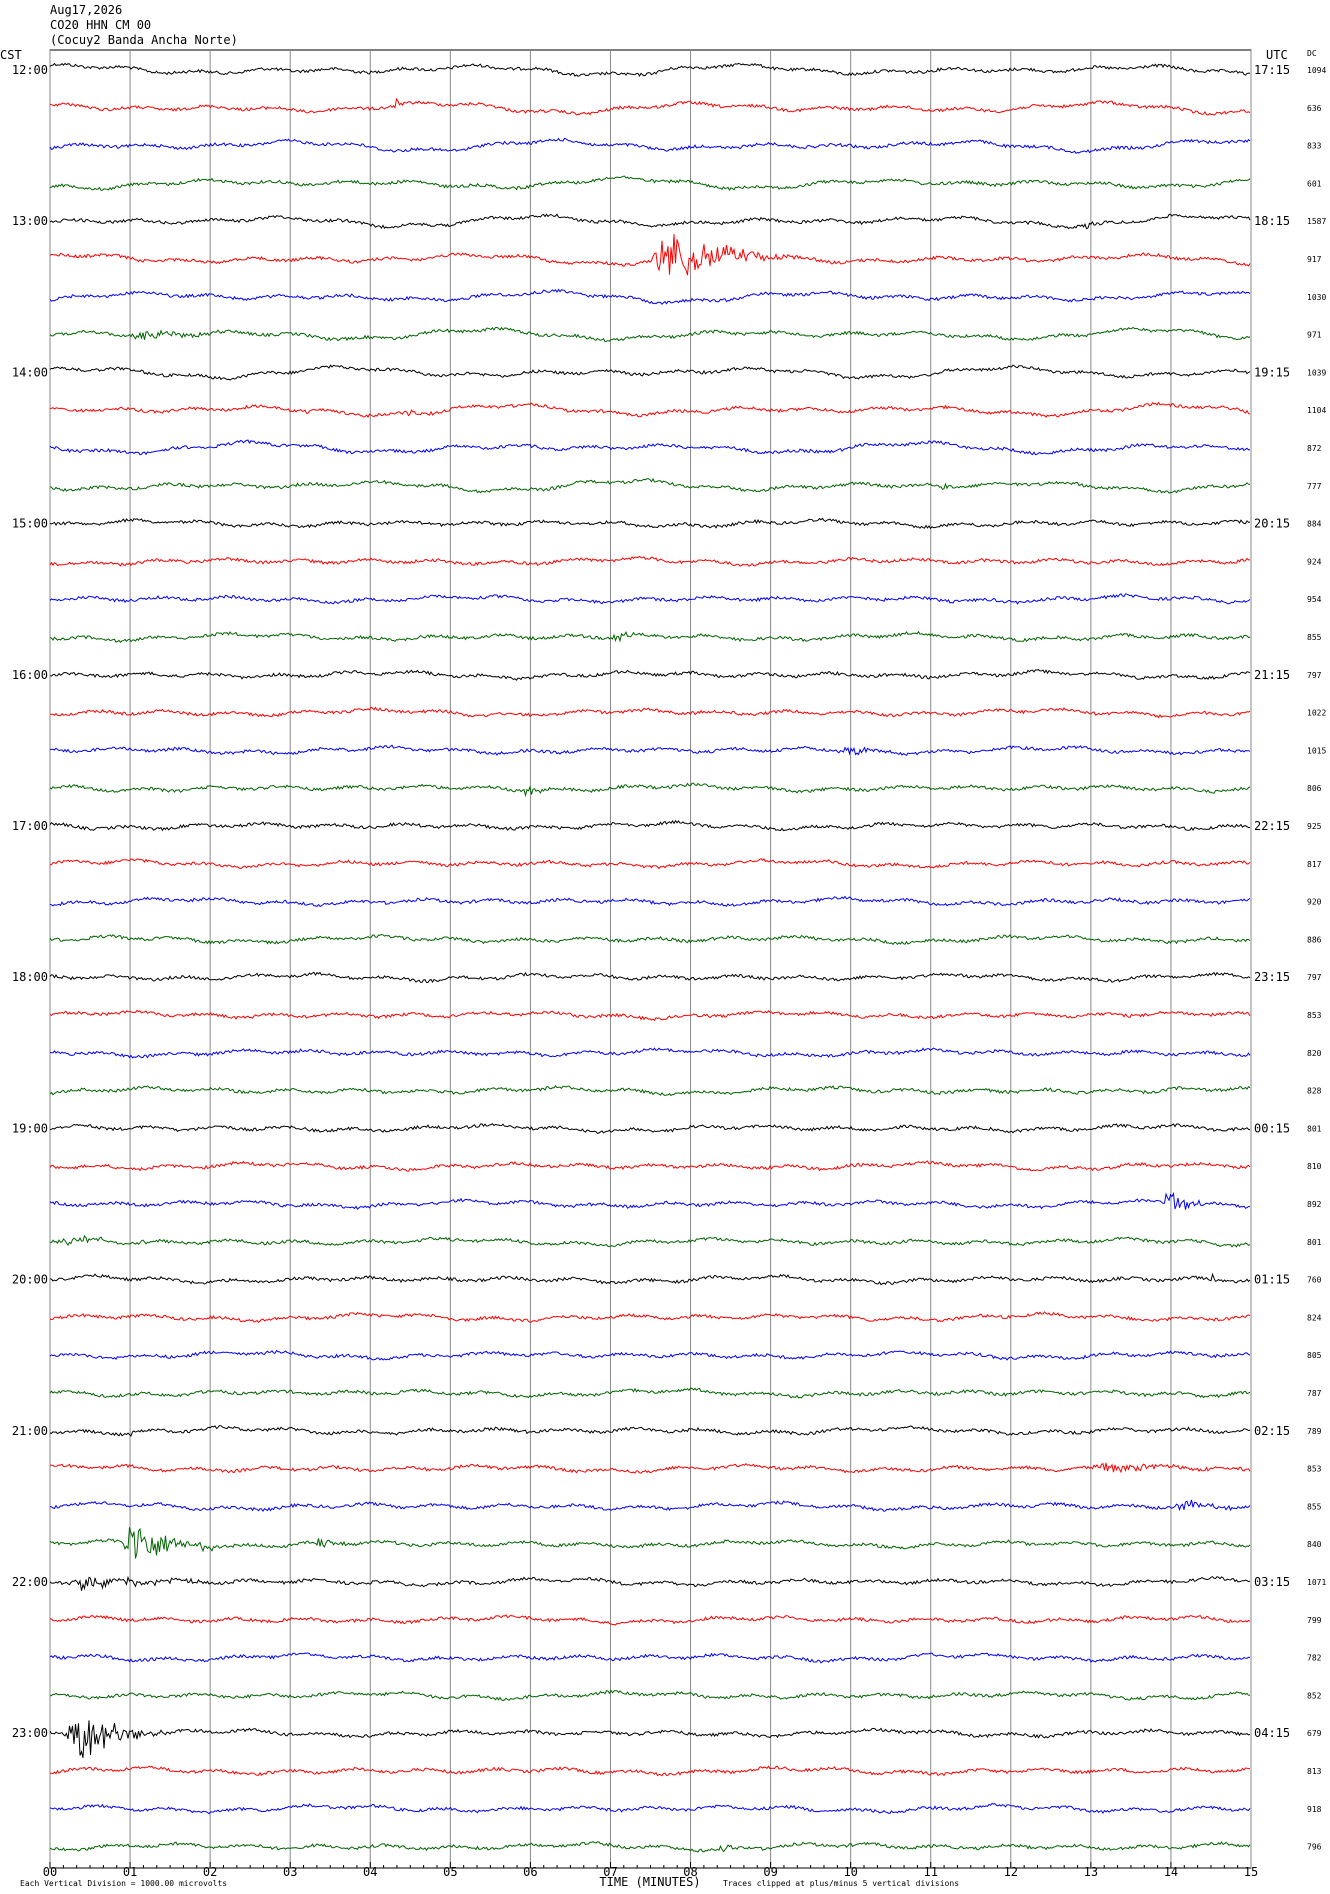 This screenshot has height=1894, width=1330. Describe the element at coordinates (1272, 1582) in the screenshot. I see `utc-time: 03:15` at that location.